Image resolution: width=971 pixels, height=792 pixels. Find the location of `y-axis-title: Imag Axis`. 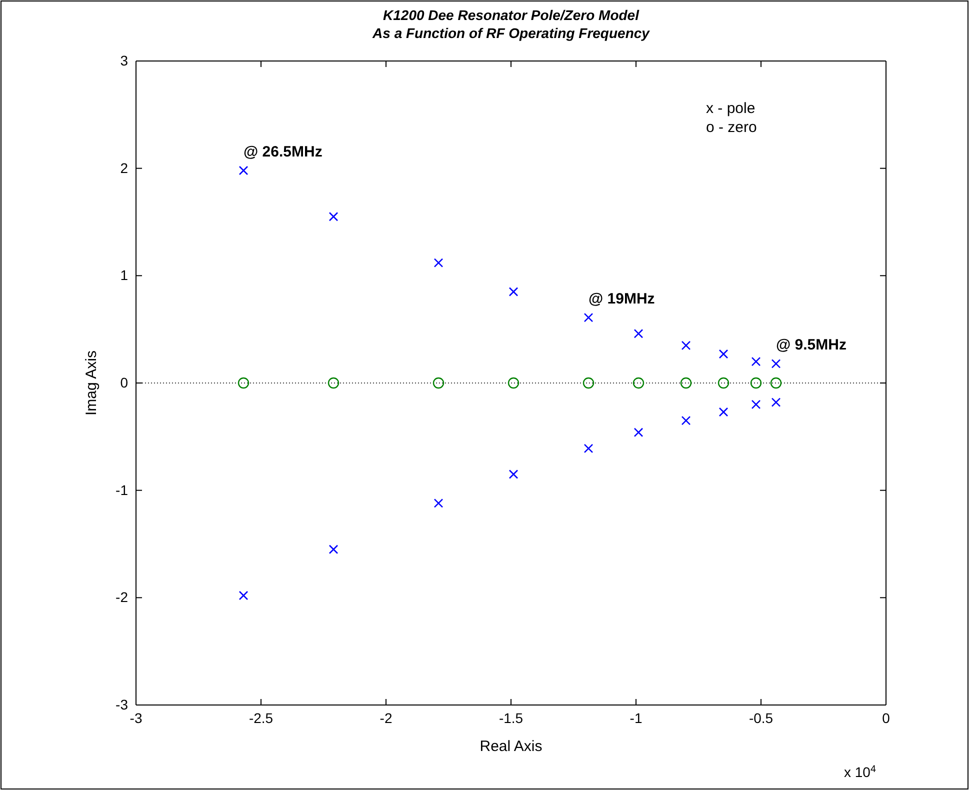

y-axis-title: Imag Axis is located at coordinates (91, 383).